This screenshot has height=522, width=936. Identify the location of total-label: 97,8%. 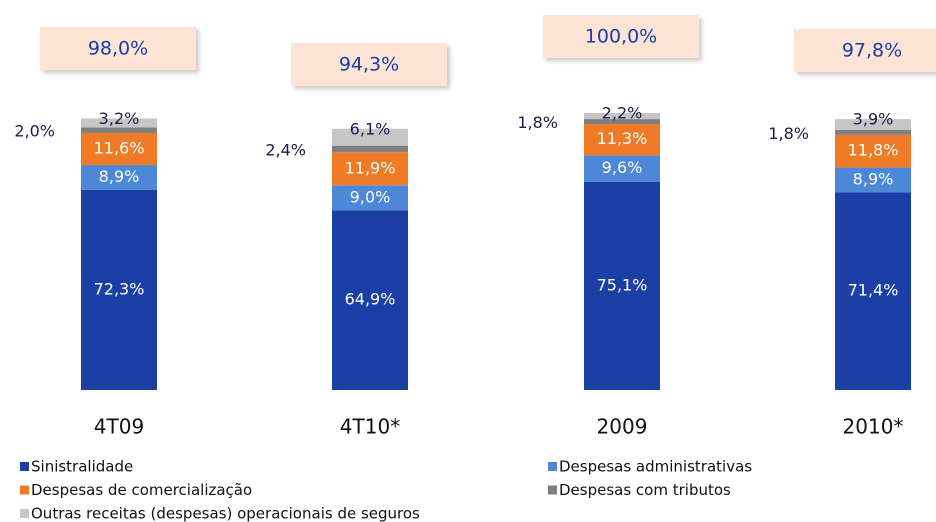
(872, 51).